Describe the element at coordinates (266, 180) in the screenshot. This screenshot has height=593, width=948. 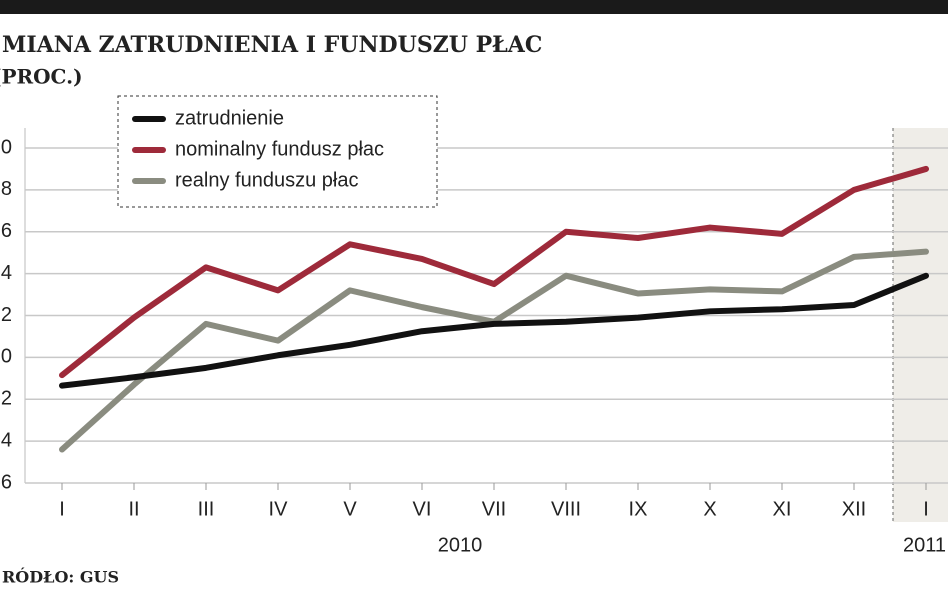
I see `legend-label: realny funduszu płac` at that location.